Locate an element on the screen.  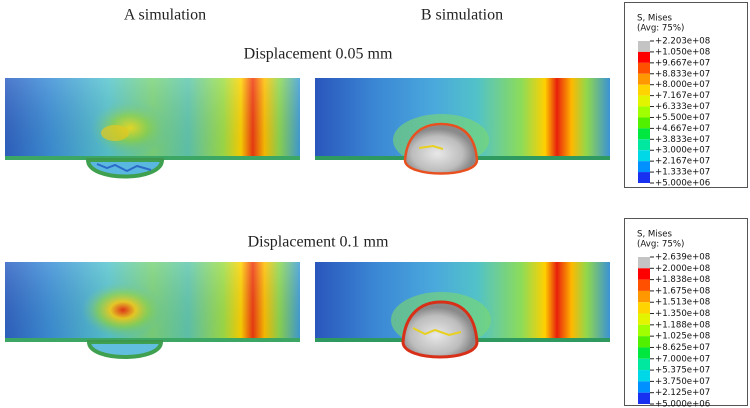
legend-label: +9.667e+07 is located at coordinates (682, 63).